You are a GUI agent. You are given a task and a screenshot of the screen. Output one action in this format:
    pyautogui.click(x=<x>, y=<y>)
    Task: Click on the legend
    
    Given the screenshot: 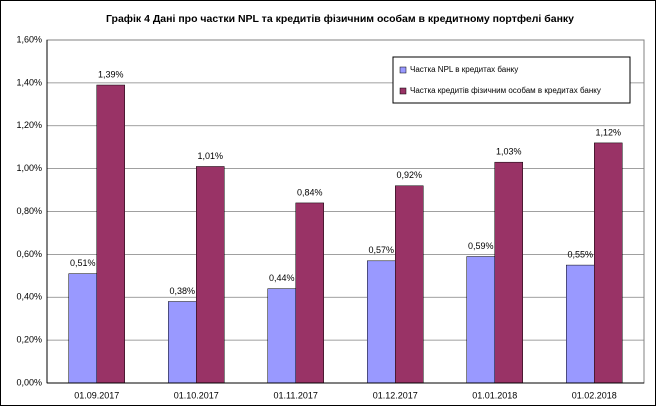 What is the action you would take?
    pyautogui.click(x=511, y=80)
    